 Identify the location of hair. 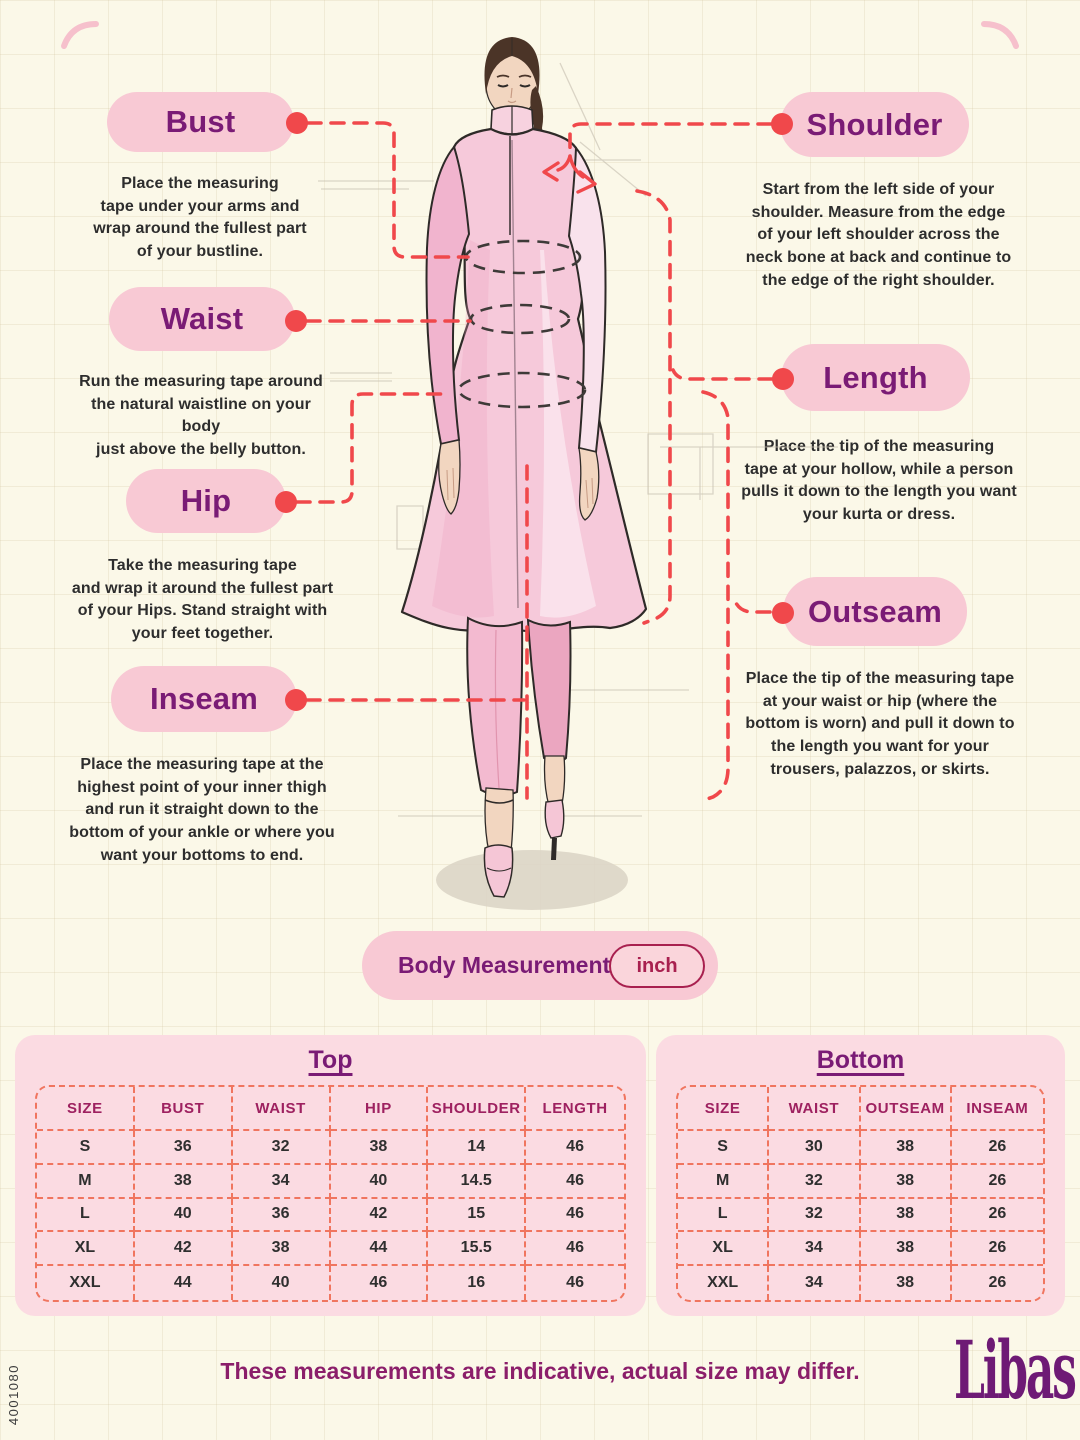
(512, 65).